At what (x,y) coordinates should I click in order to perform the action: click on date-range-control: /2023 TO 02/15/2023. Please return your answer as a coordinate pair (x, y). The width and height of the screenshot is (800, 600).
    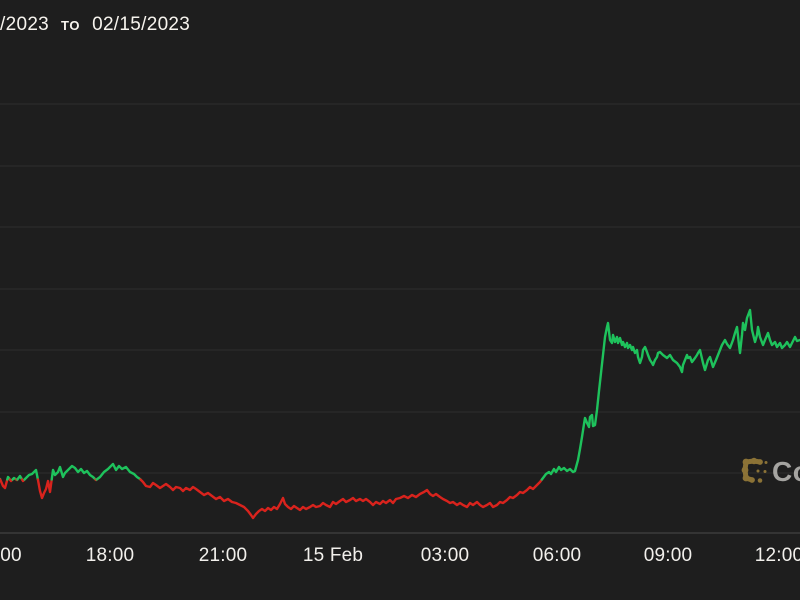
    Looking at the image, I should click on (95, 25).